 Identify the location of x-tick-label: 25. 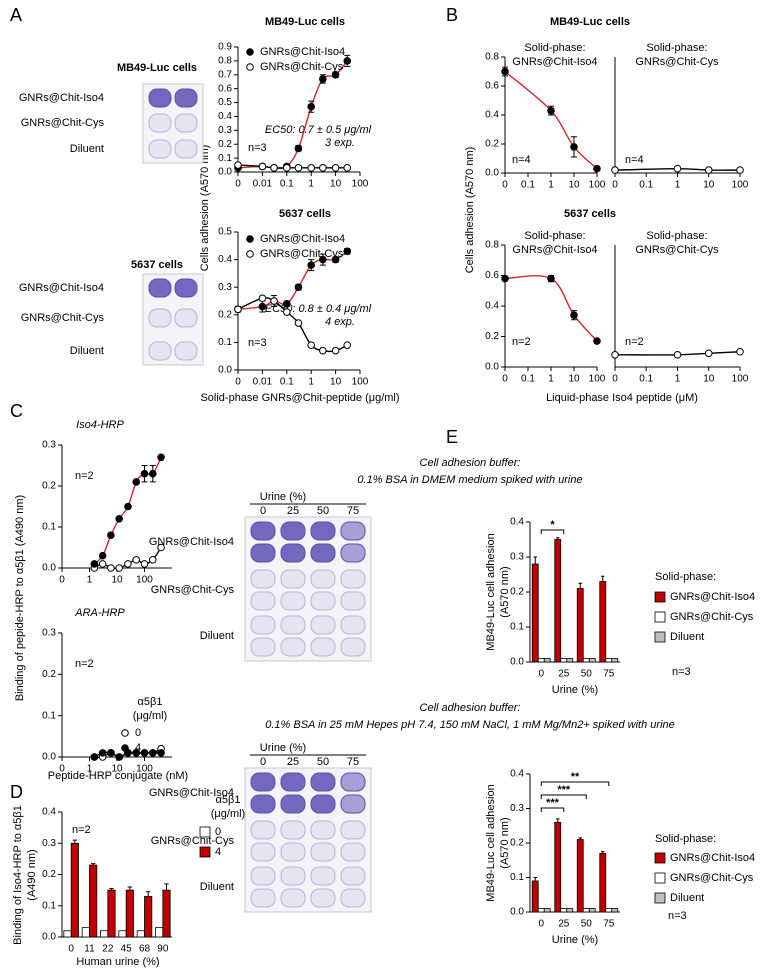
(564, 924).